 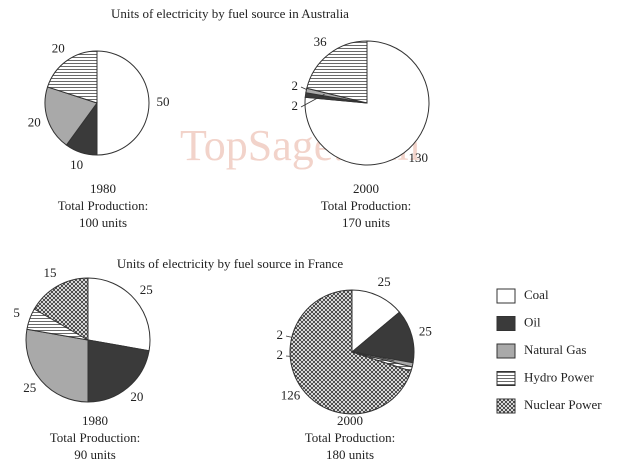 What do you see at coordinates (50, 272) in the screenshot?
I see `slice-label: 15` at bounding box center [50, 272].